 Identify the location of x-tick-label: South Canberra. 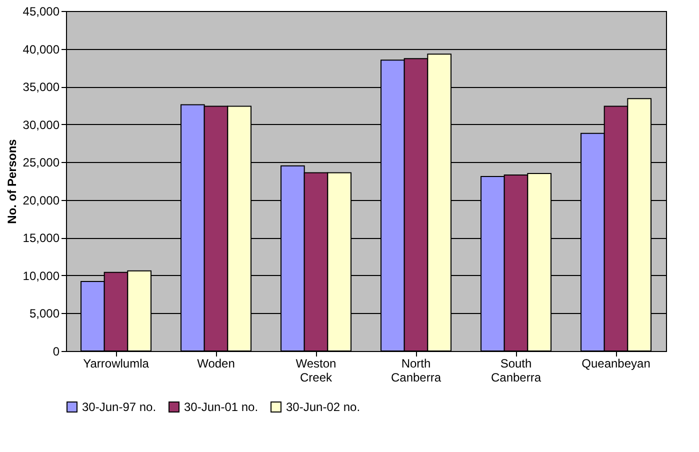
(516, 370).